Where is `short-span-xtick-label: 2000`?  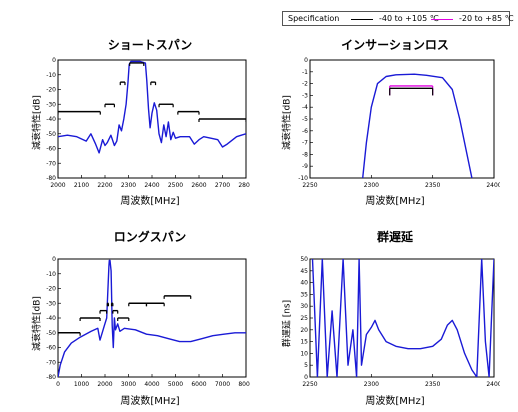 short-span-xtick-label: 2000 is located at coordinates (57, 185).